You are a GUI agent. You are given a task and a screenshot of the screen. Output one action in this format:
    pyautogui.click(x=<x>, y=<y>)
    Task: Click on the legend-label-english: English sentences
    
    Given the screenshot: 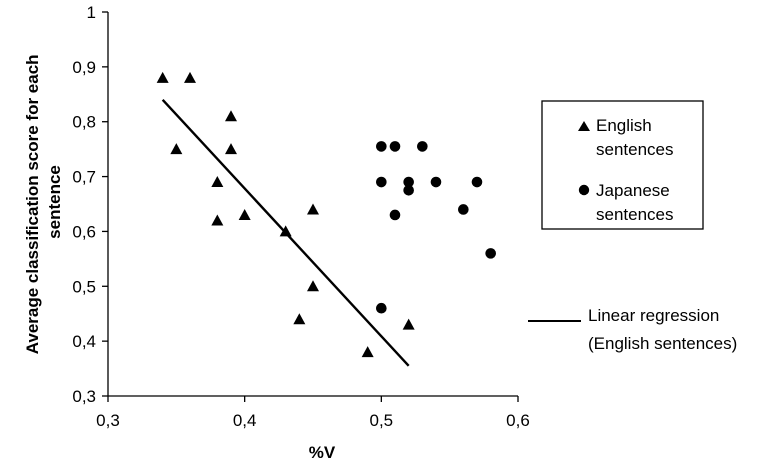 What is the action you would take?
    pyautogui.click(x=635, y=137)
    